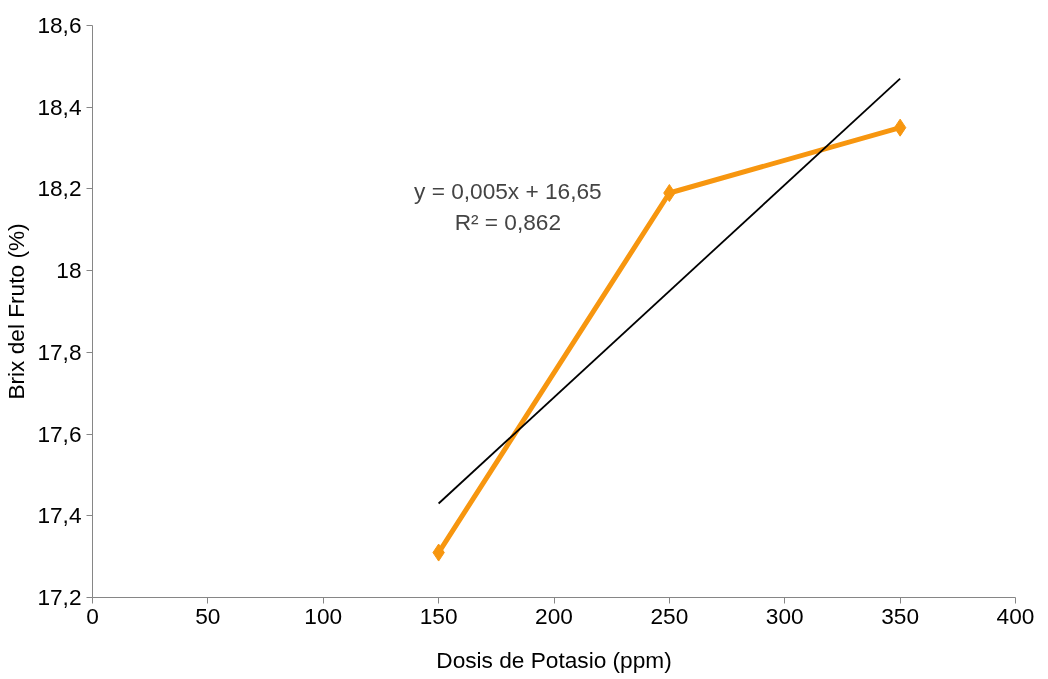  Describe the element at coordinates (59, 515) in the screenshot. I see `y-tick-label: 17,4` at that location.